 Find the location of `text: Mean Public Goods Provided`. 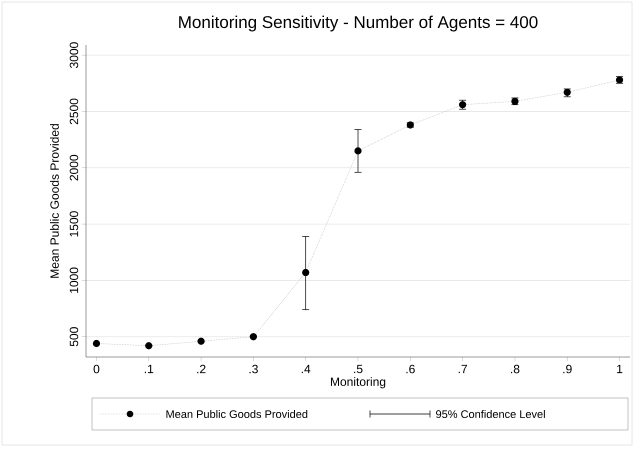

text: Mean Public Goods Provided is located at coordinates (237, 414).